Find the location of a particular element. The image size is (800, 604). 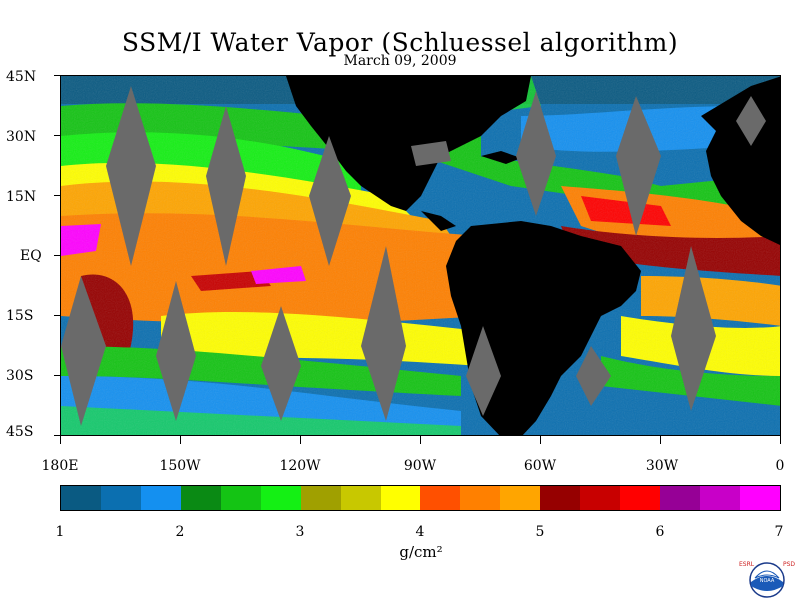

noaa-logo: ESRL NOAA PSD is located at coordinates (767, 578).